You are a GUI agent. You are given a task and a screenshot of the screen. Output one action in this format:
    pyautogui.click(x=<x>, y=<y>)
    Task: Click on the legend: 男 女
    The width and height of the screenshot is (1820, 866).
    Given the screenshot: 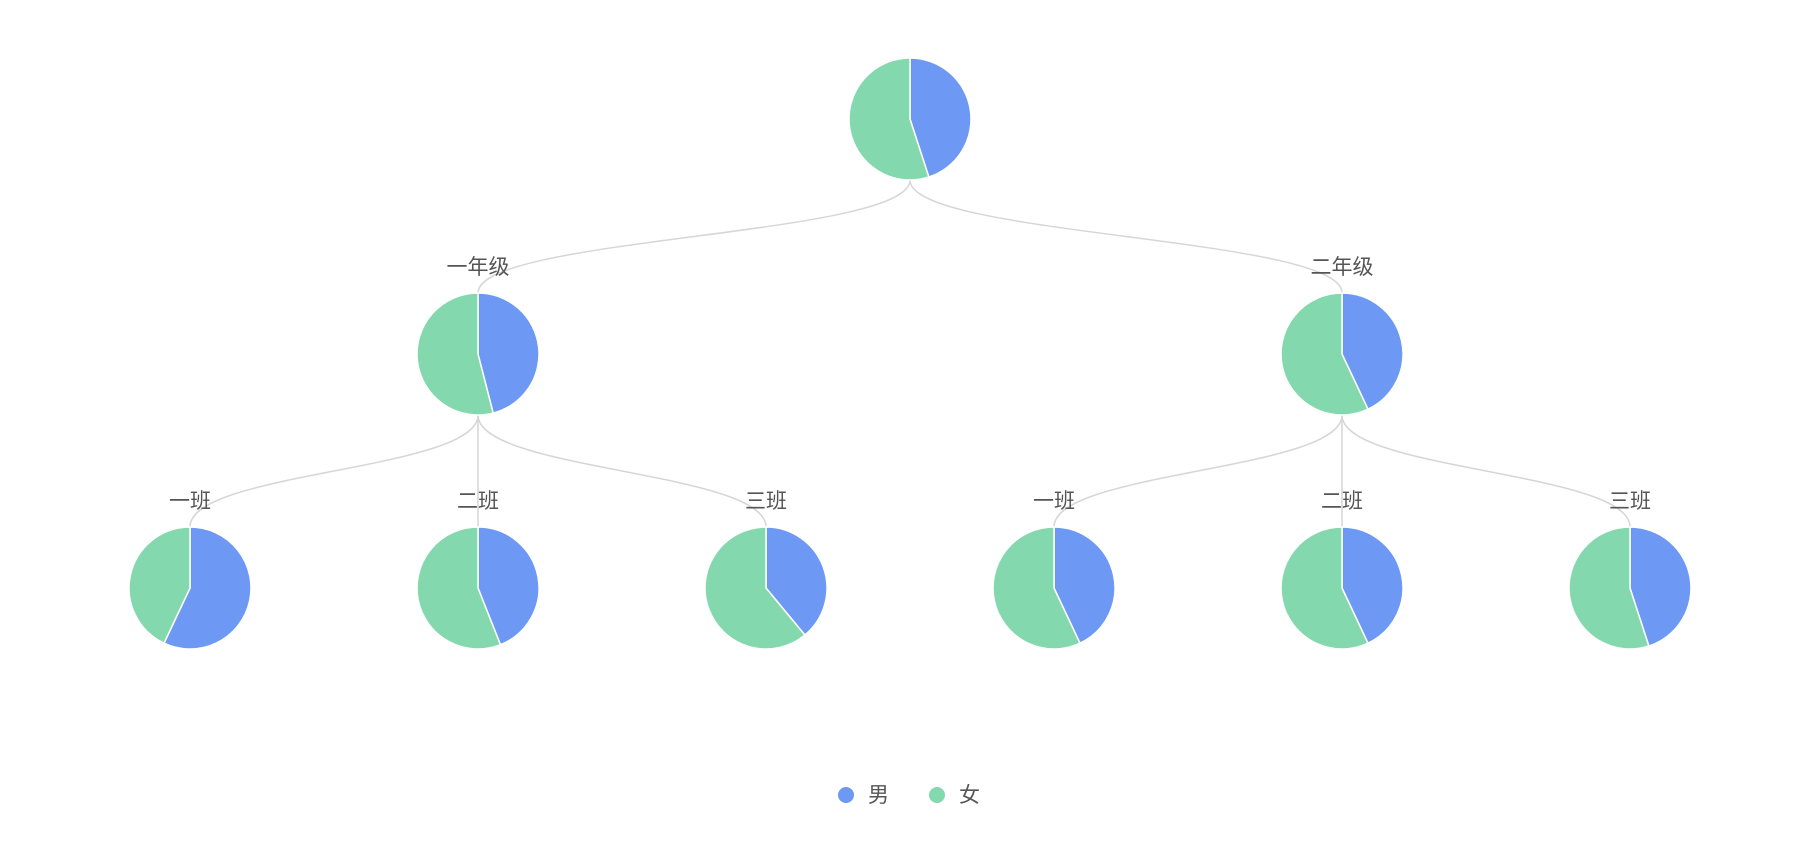 What is the action you would take?
    pyautogui.click(x=909, y=795)
    